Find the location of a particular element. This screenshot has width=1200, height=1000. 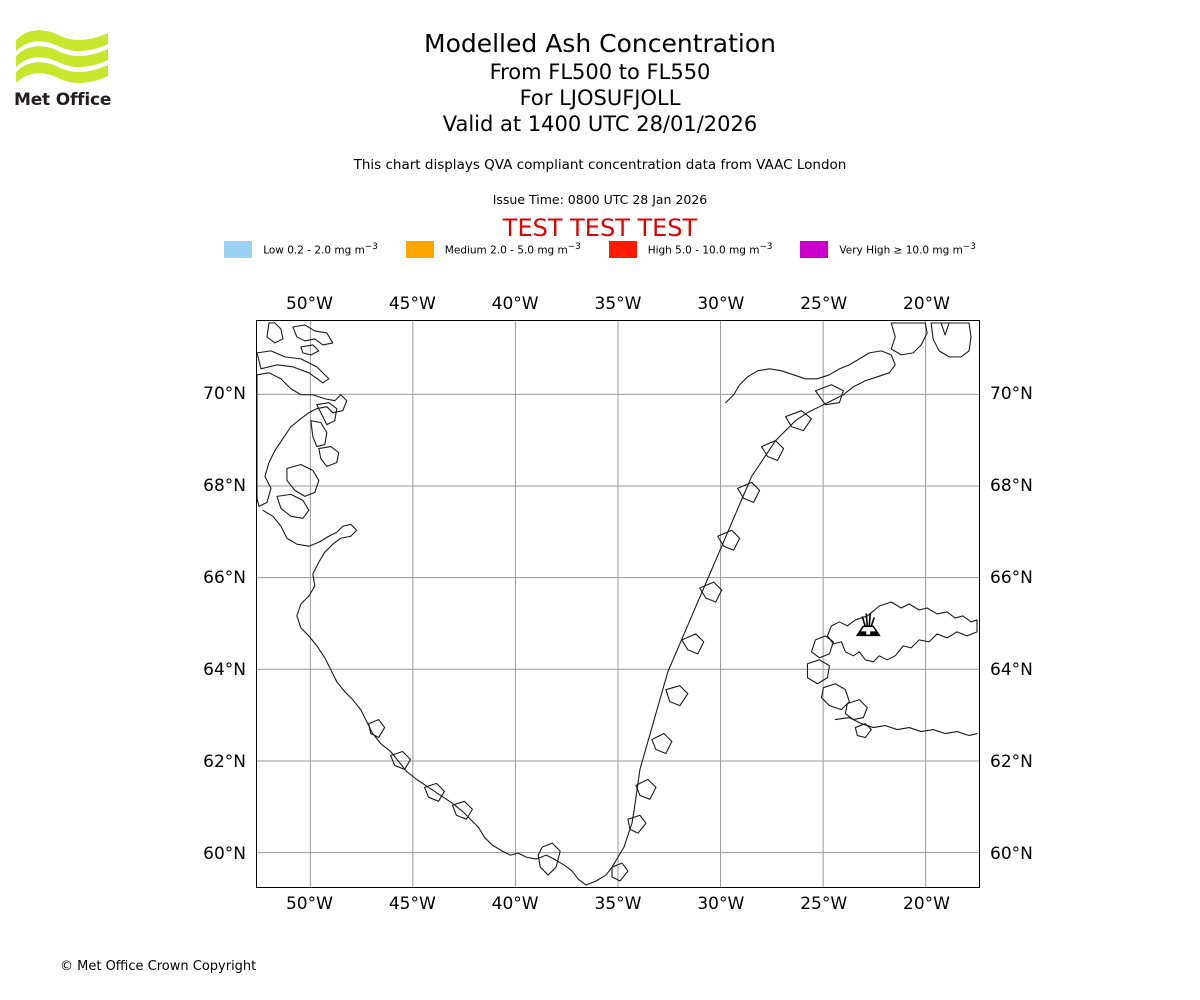

test-banner: TEST TEST TEST is located at coordinates (600, 228).